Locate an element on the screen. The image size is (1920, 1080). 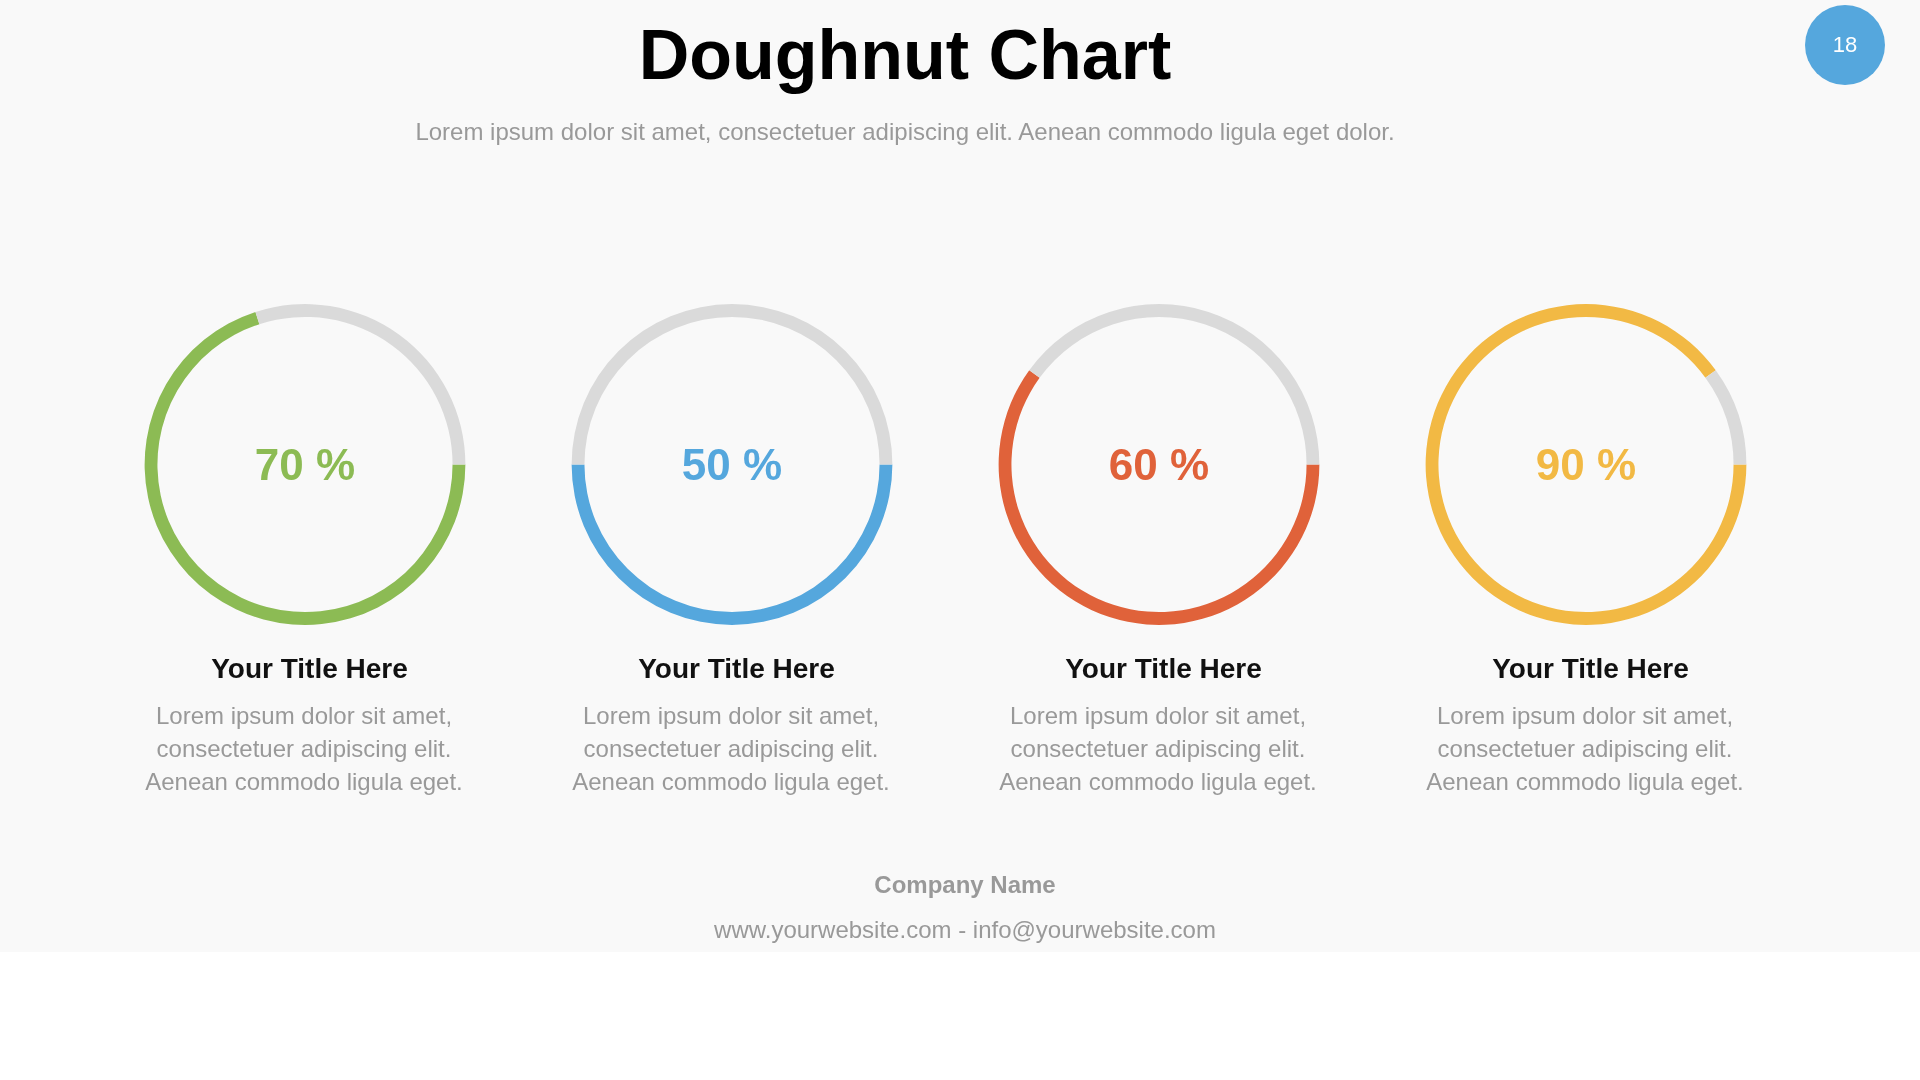
text: Lorem ipsum dolor sit amet, consectetuer adipiscing elit. Aenean commodo ligula eget dolor. is located at coordinates (905, 132).